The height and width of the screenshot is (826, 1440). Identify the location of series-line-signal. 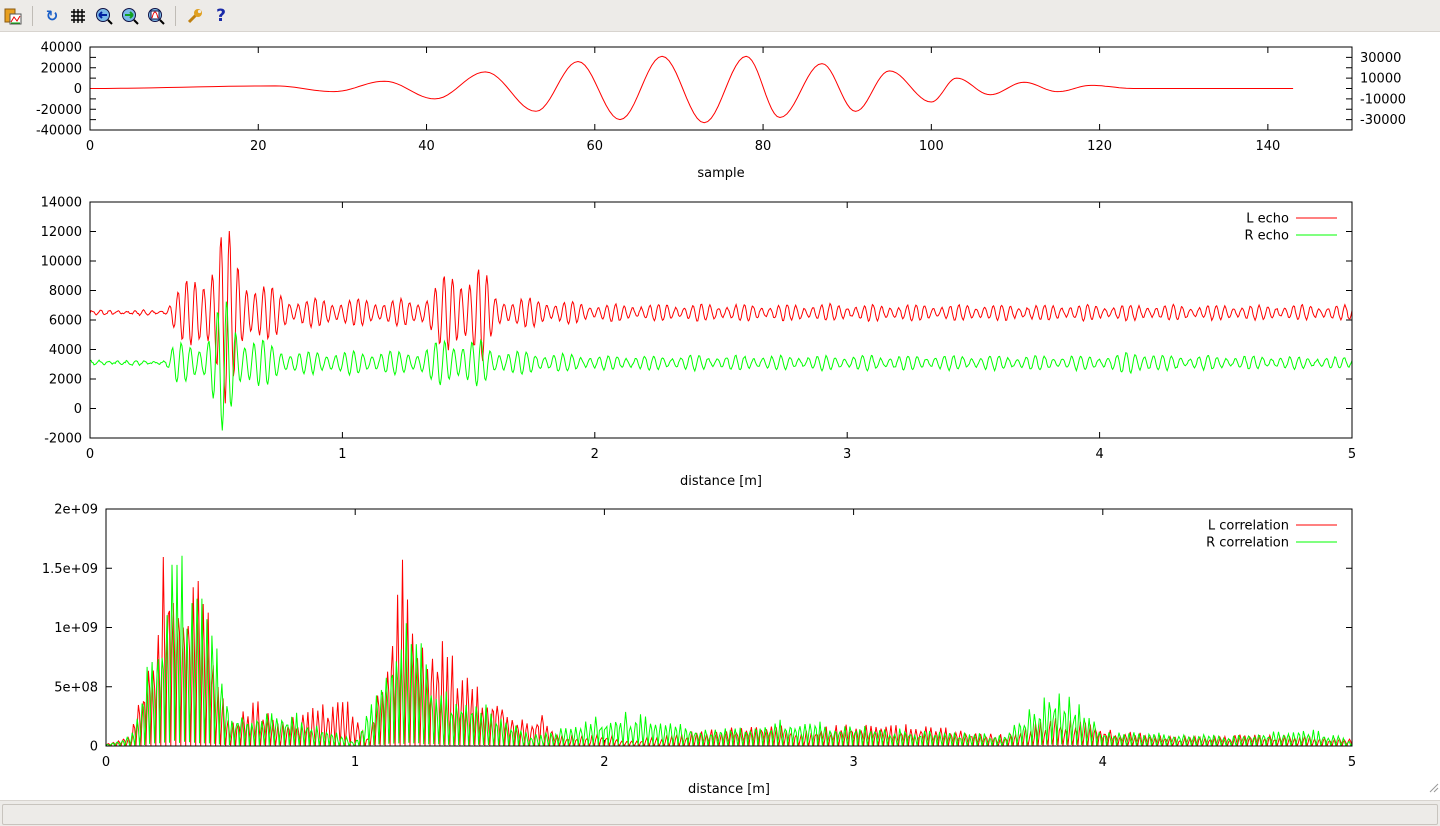
(692, 89).